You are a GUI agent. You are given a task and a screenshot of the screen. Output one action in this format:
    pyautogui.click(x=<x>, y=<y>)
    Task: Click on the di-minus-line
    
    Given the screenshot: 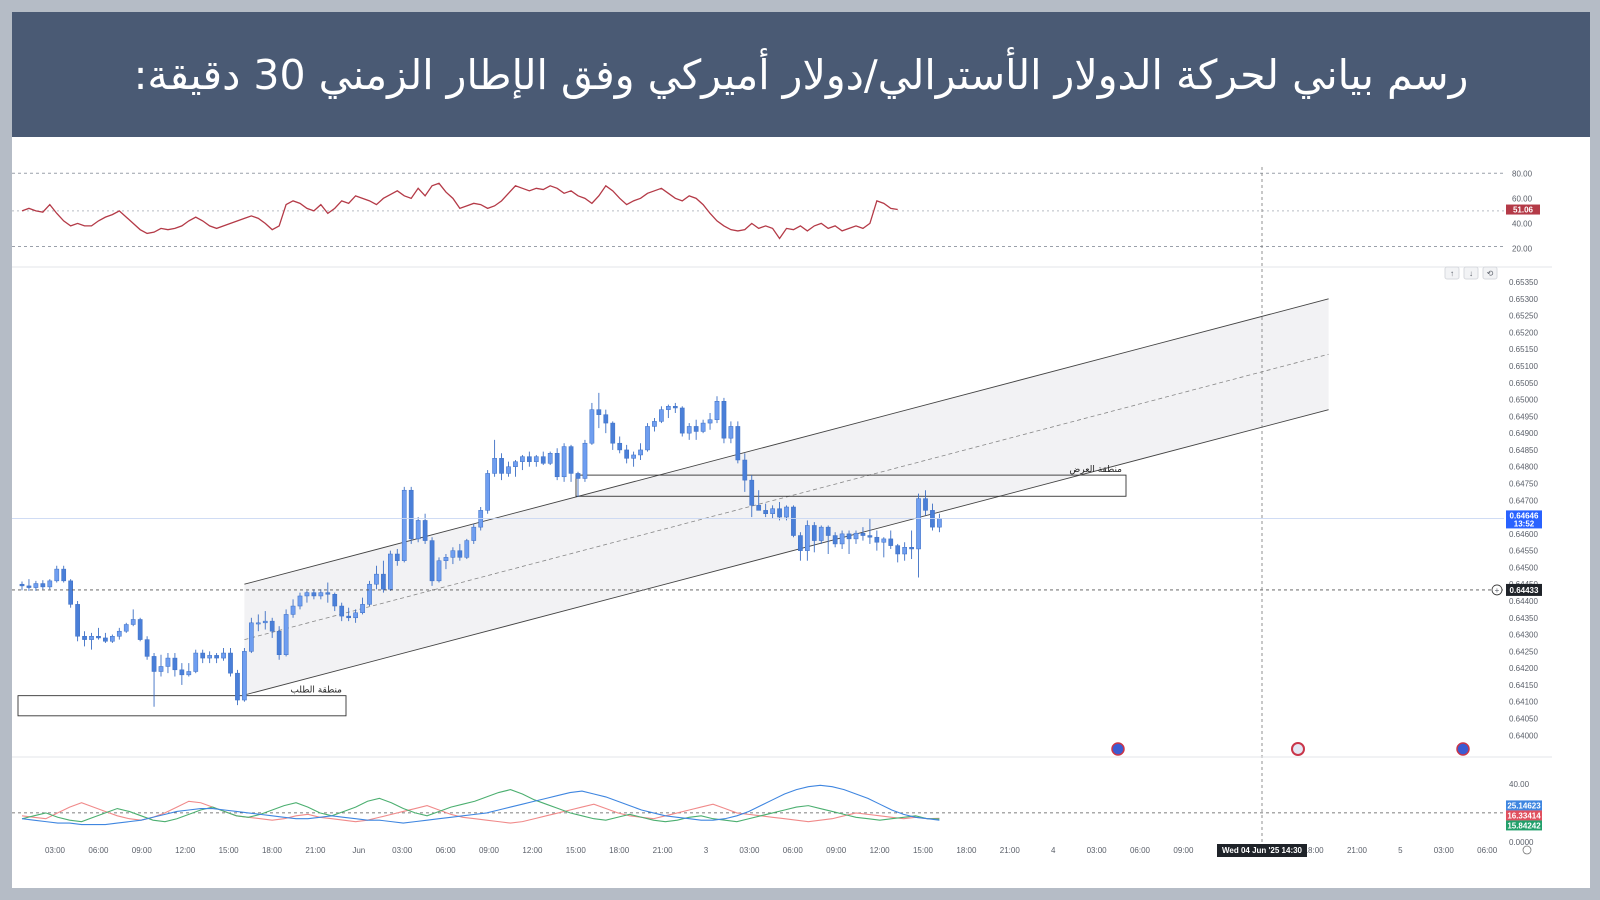 What is the action you would take?
    pyautogui.click(x=480, y=812)
    